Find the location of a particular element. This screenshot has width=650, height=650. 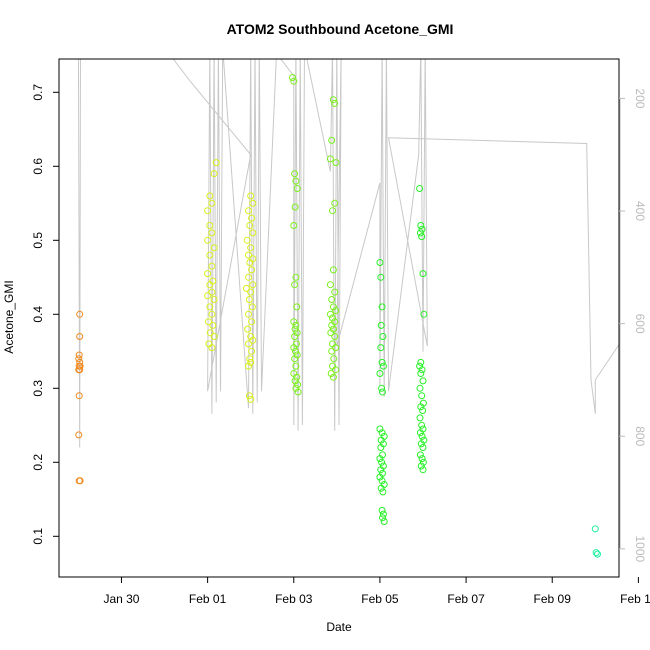

right-tick-label: 200 is located at coordinates (640, 98).